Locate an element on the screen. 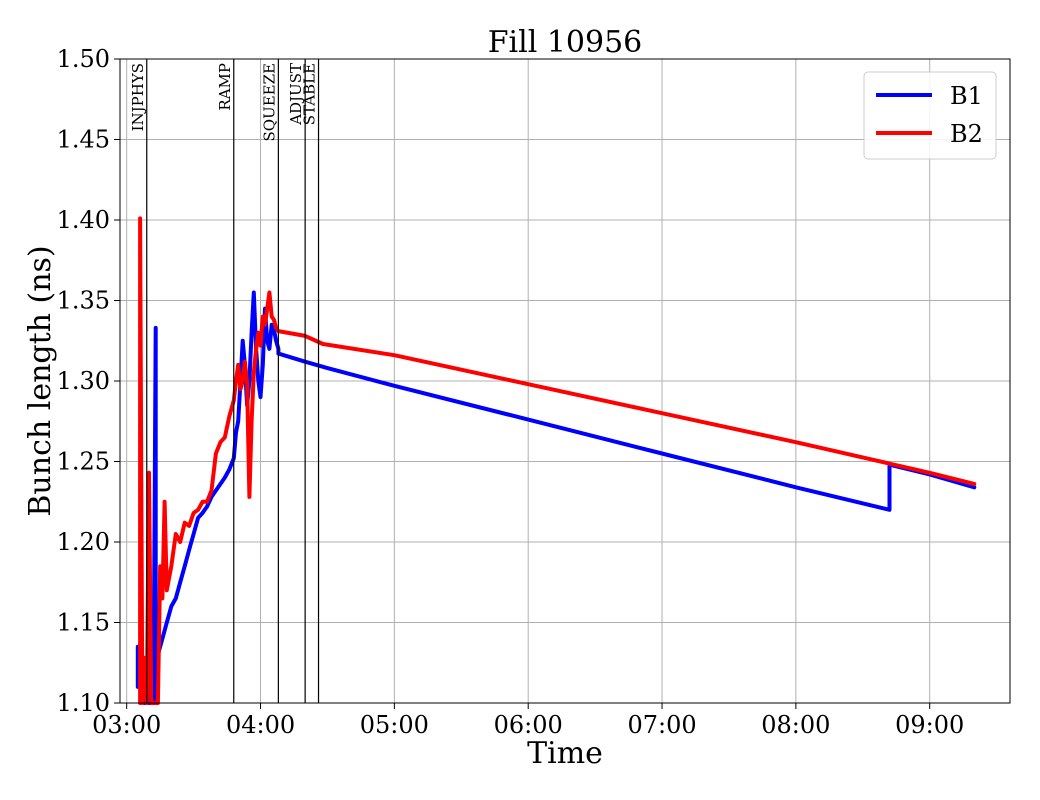 The height and width of the screenshot is (800, 1040). y-tick-label: 1.10 is located at coordinates (83, 703).